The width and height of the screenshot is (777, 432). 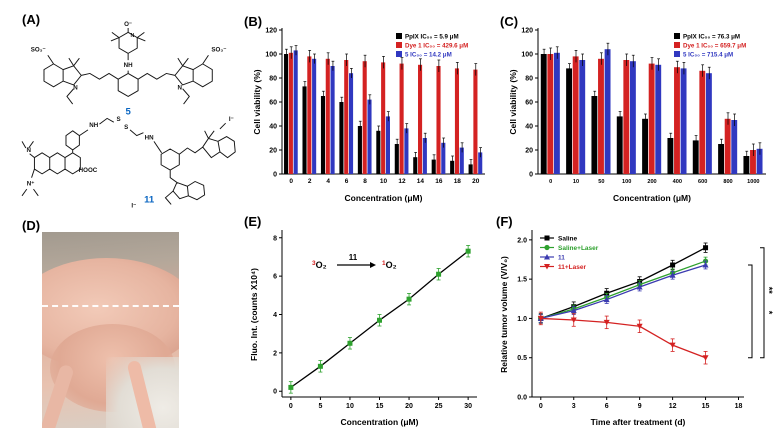 What do you see at coordinates (509, 21) in the screenshot?
I see `panel-c-label: (C)` at bounding box center [509, 21].